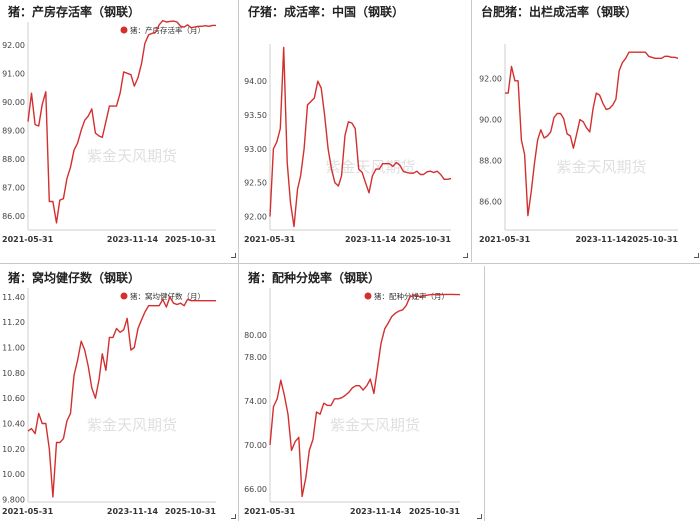 This screenshot has height=521, width=700. What do you see at coordinates (255, 445) in the screenshot?
I see `y-tick-label: 70.00` at bounding box center [255, 445].